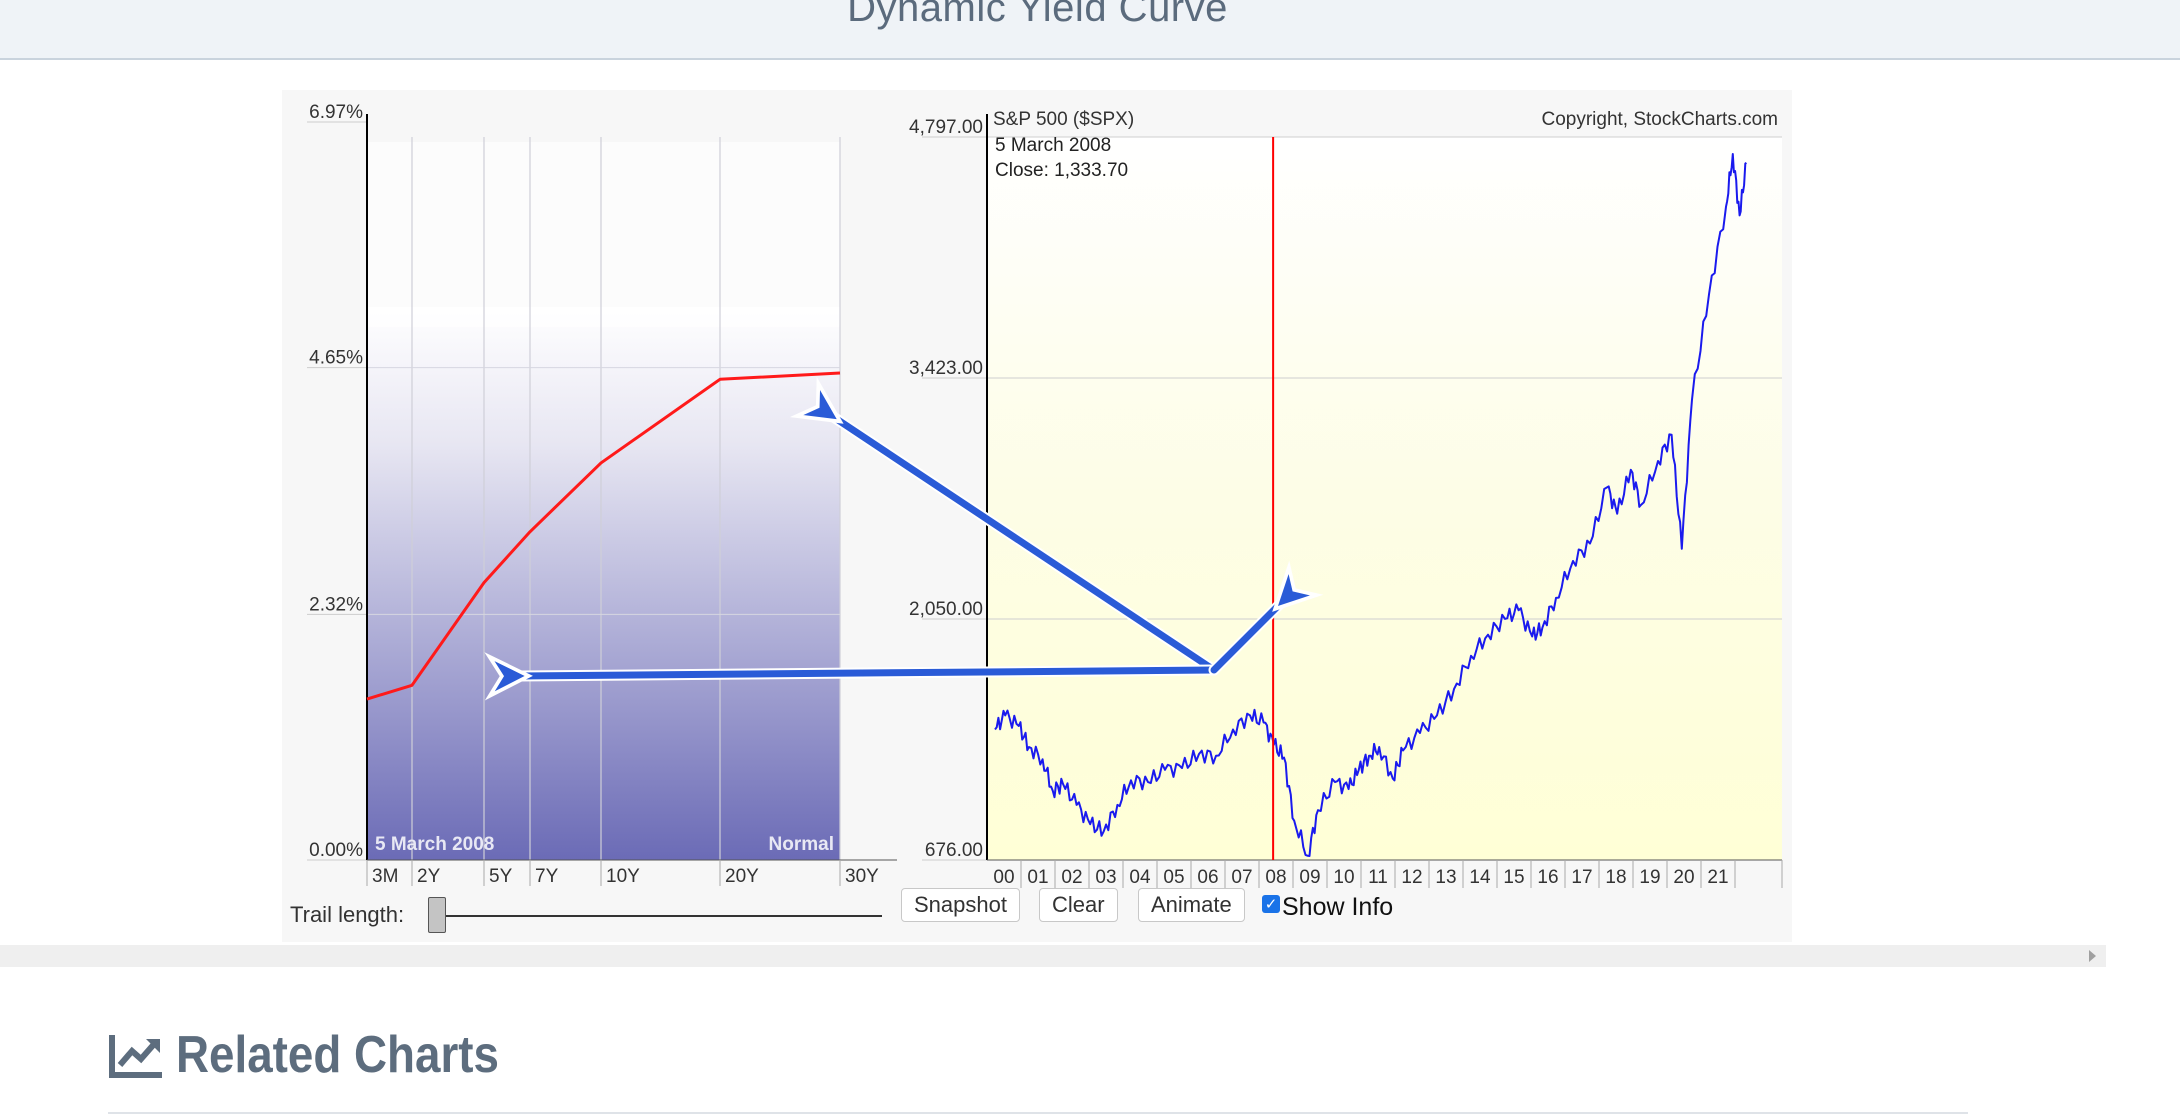 The height and width of the screenshot is (1115, 2180). What do you see at coordinates (336, 604) in the screenshot?
I see `yield-curve-y-tick-label: 2.32%` at bounding box center [336, 604].